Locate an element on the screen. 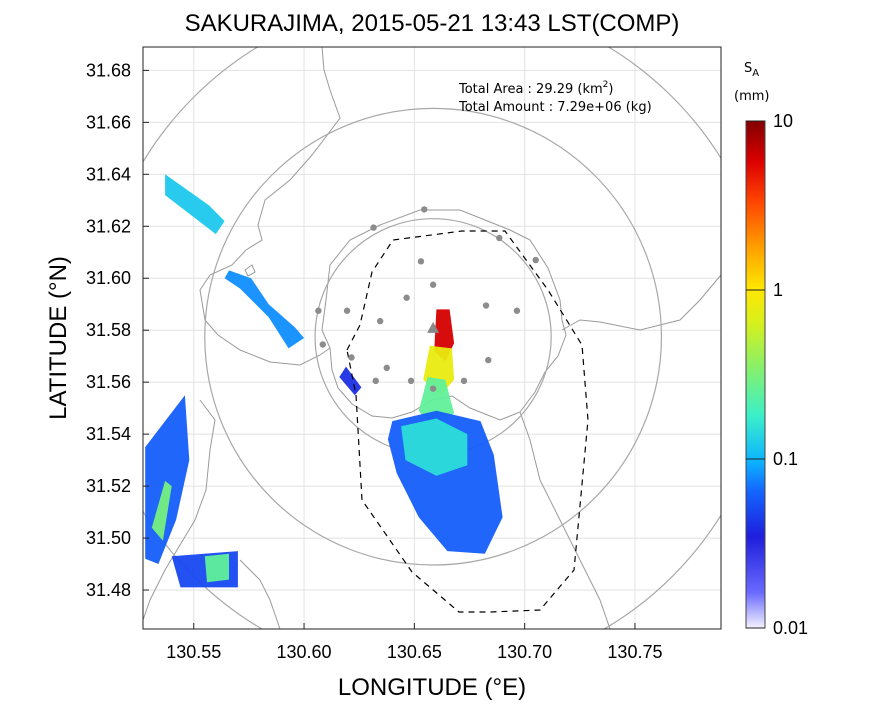 This screenshot has width=875, height=723. colorbar-ticks: 10 1 0.1 0.01 is located at coordinates (777, 374).